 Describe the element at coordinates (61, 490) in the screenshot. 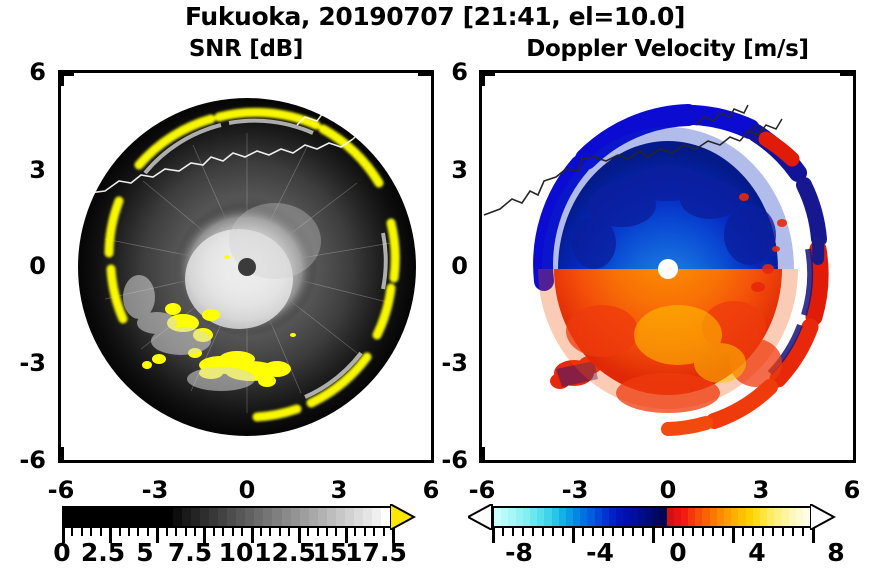

I see `snr-xtick-0: -6` at that location.